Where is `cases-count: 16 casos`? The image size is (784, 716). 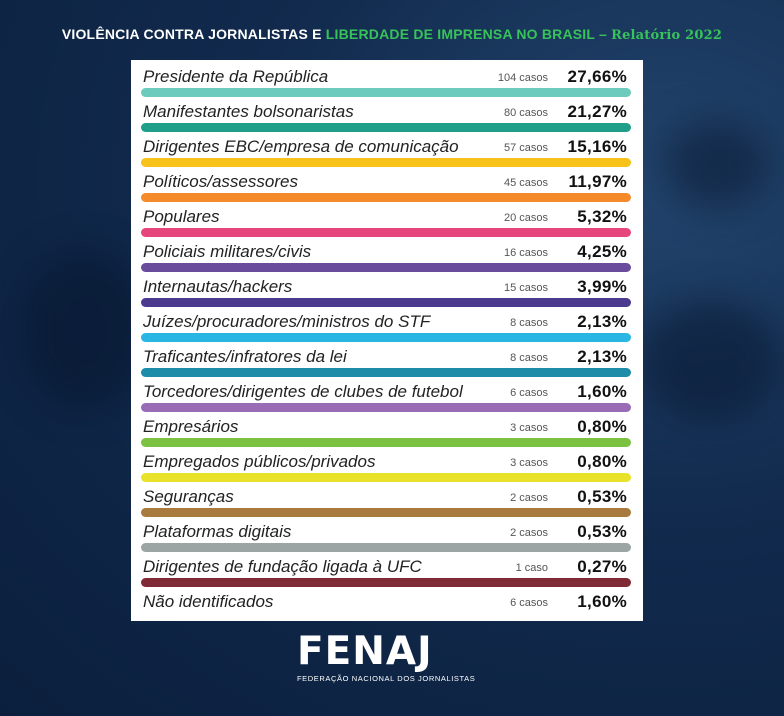
cases-count: 16 casos is located at coordinates (525, 253).